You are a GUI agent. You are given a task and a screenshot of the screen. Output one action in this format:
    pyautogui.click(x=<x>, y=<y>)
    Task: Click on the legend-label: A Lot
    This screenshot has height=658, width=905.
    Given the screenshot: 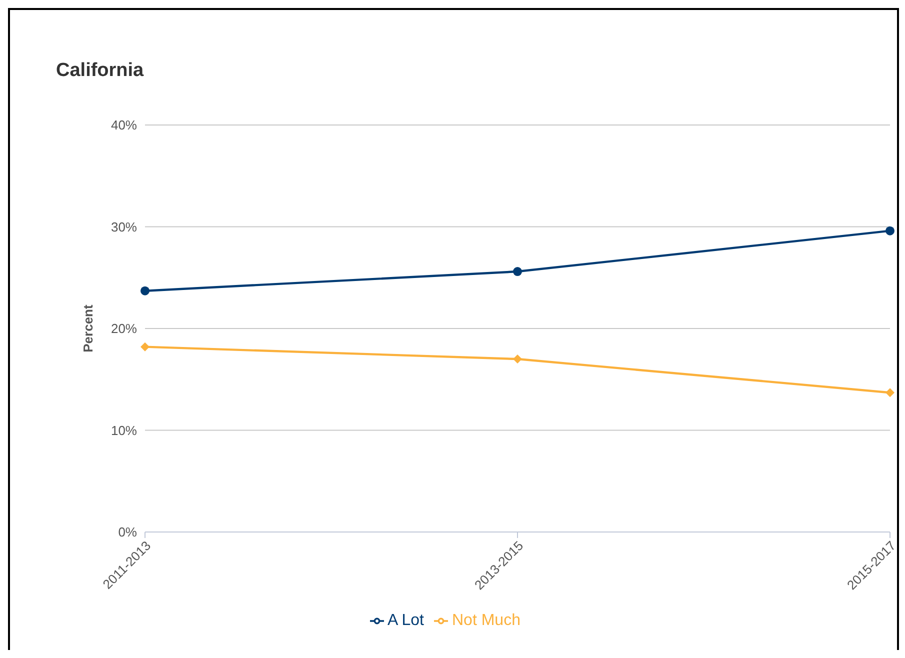 What is the action you would take?
    pyautogui.click(x=406, y=620)
    